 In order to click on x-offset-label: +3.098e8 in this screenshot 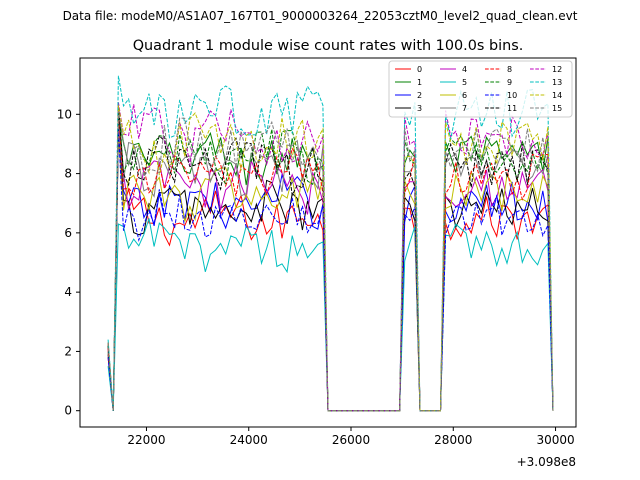, I will do `click(546, 462)`.